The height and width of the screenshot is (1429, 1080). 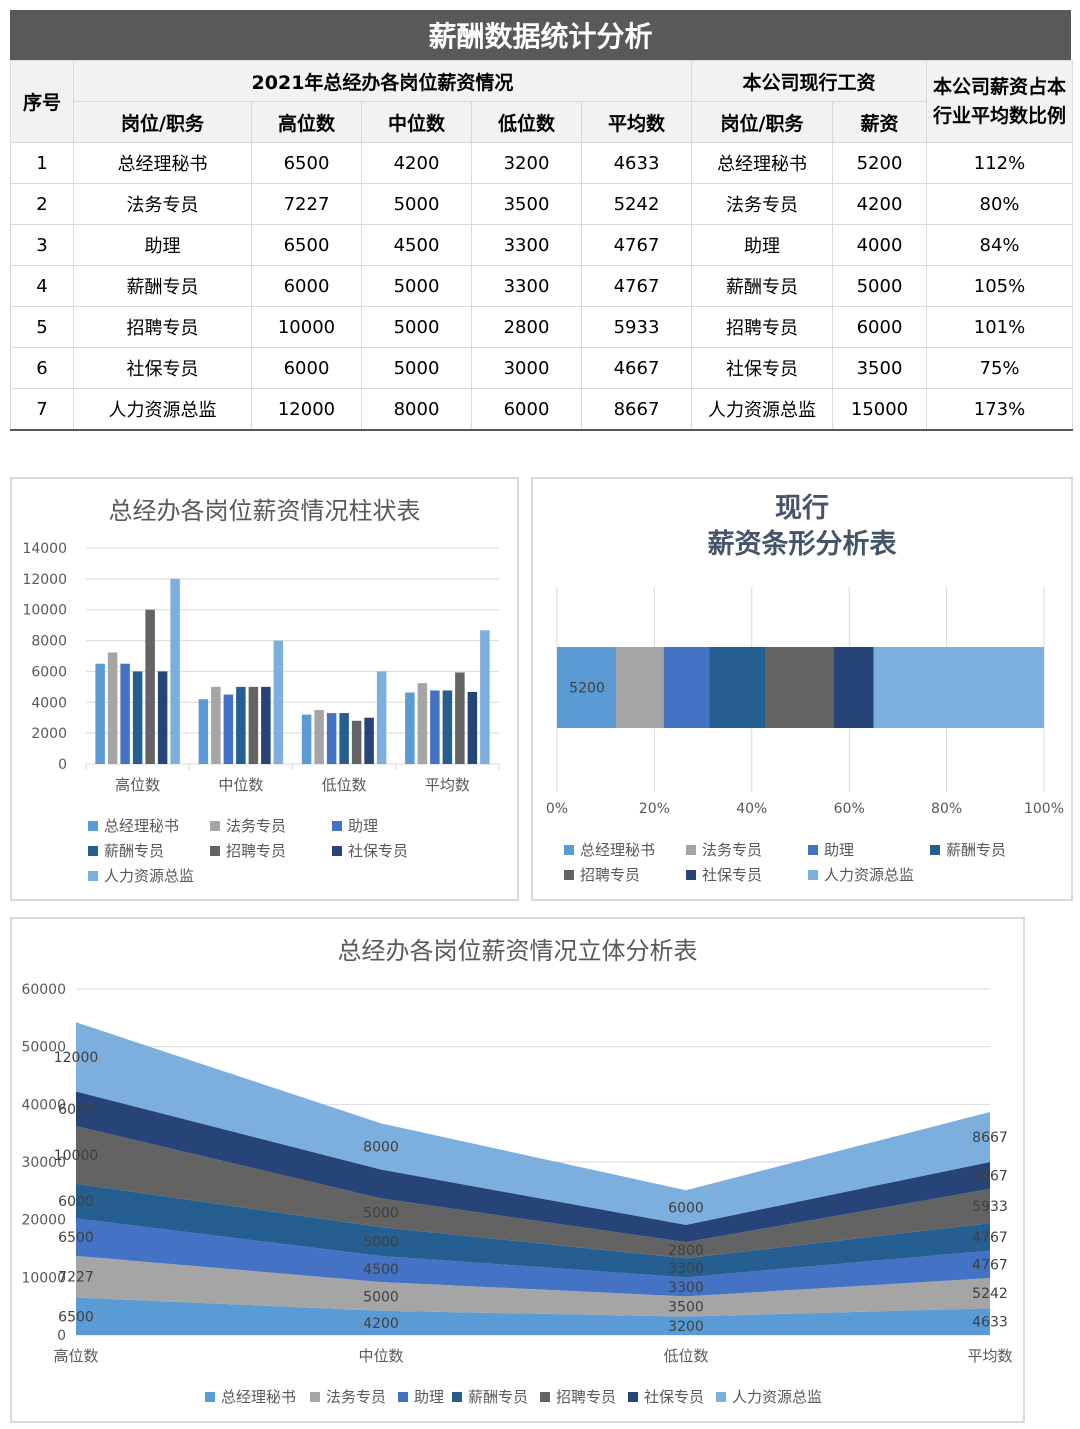 What do you see at coordinates (802, 527) in the screenshot?
I see `bar-chart-title: 现行 薪资条形分析表` at bounding box center [802, 527].